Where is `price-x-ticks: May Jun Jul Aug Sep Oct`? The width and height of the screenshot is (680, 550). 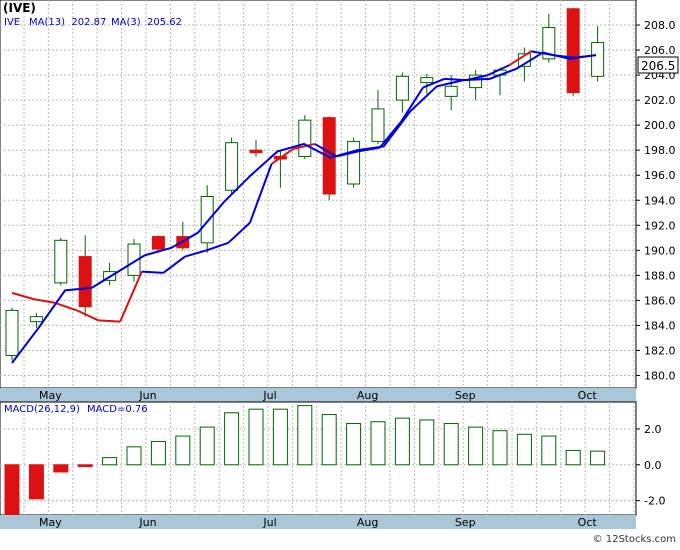 price-x-ticks: May Jun Jul Aug Sep Oct is located at coordinates (318, 395).